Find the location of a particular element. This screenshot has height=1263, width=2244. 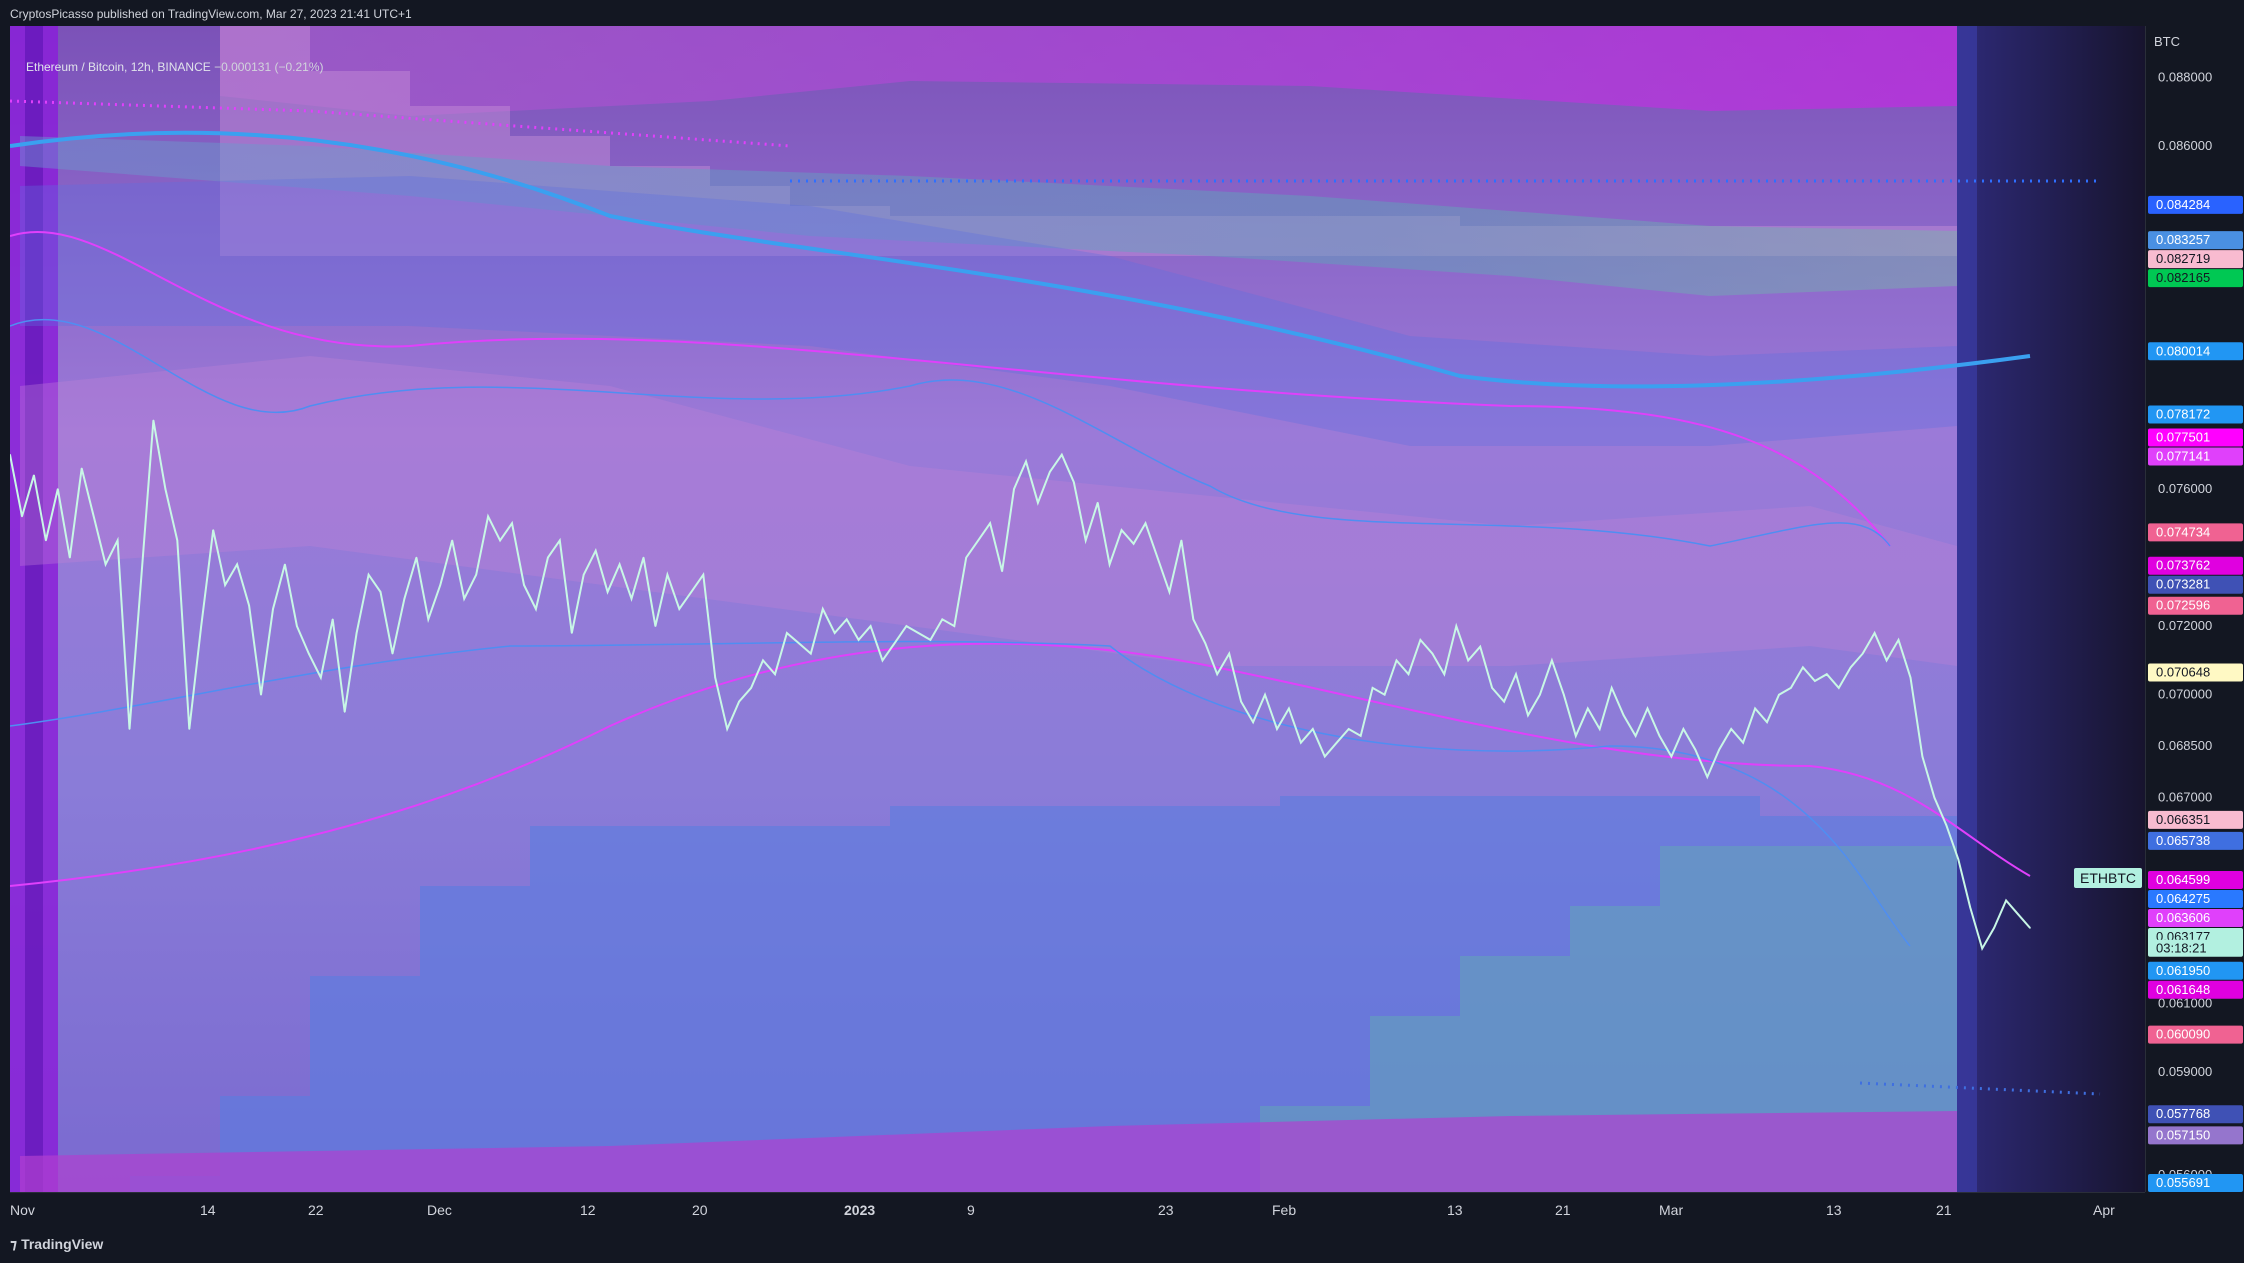

y-tick-label: 0.068500 is located at coordinates (2185, 745).